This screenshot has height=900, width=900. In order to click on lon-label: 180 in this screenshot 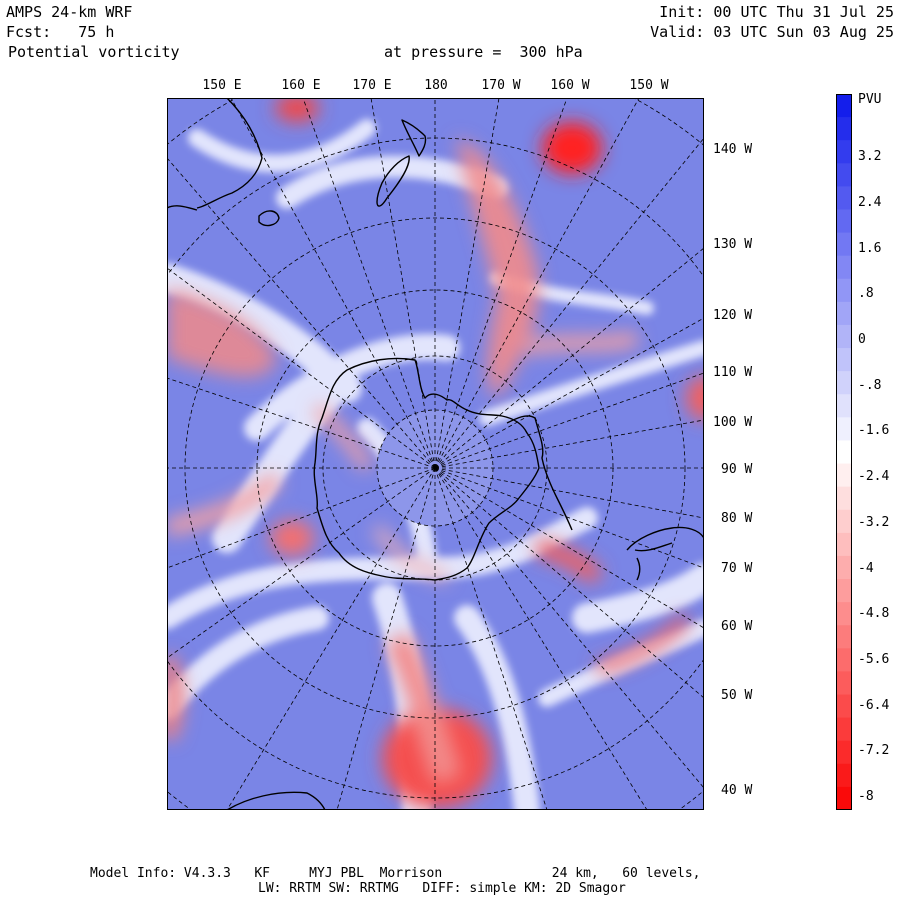, I will do `click(436, 85)`.